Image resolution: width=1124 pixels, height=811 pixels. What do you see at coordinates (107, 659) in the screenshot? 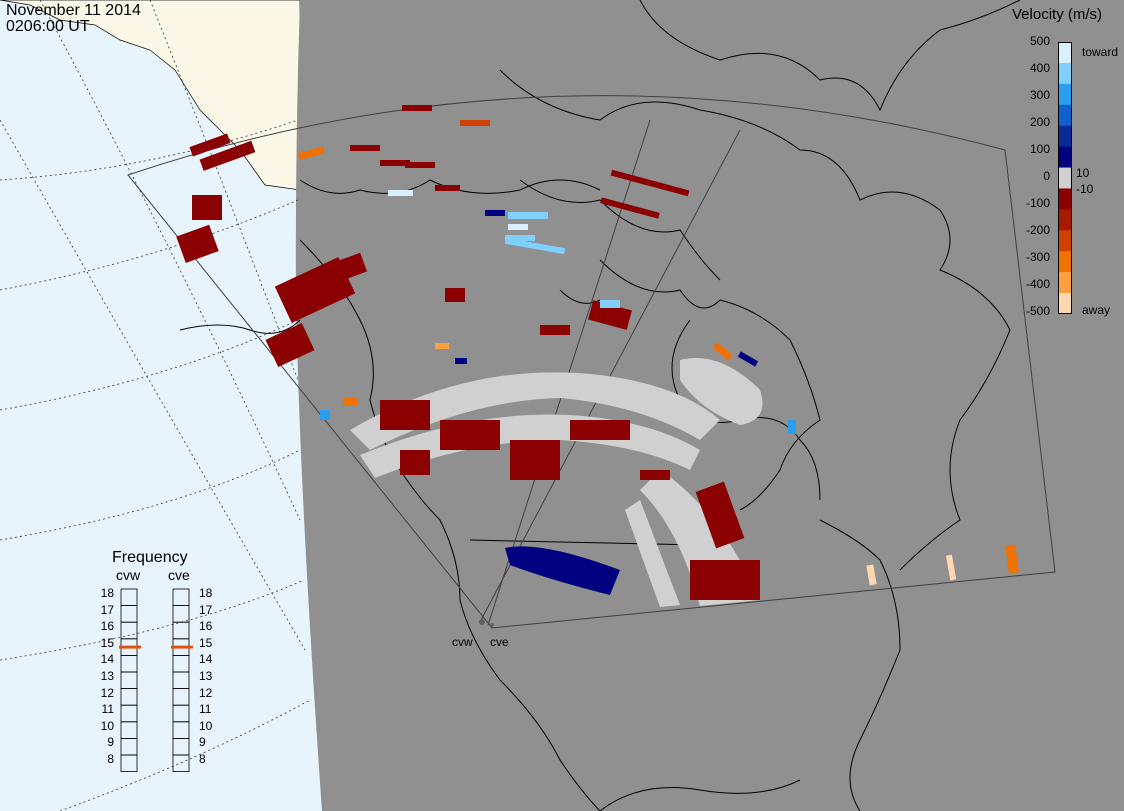
I see `frequency-scale-left: 14` at bounding box center [107, 659].